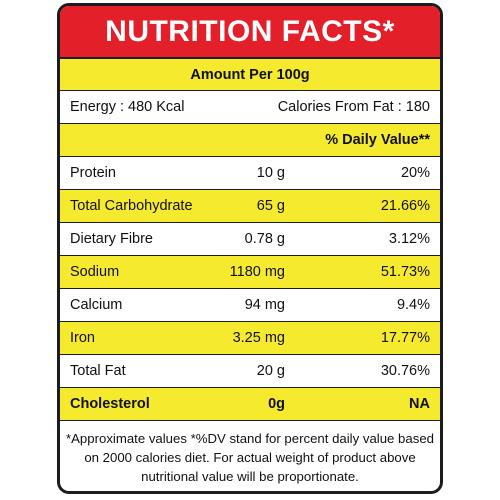 This screenshot has width=500, height=500. I want to click on nutrient-amount: 20 g, so click(270, 371).